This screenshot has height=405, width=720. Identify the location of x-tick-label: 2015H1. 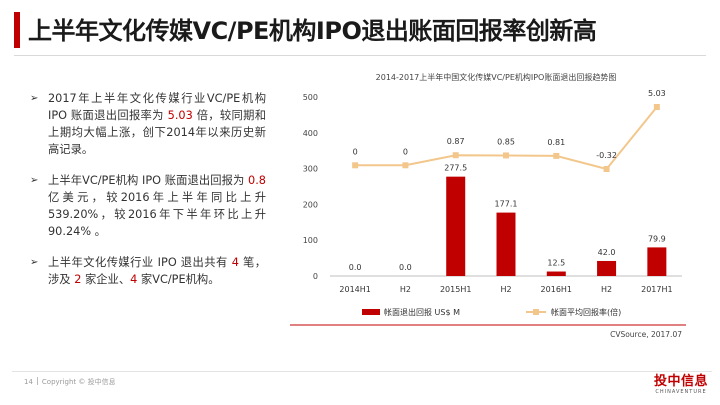
(455, 289).